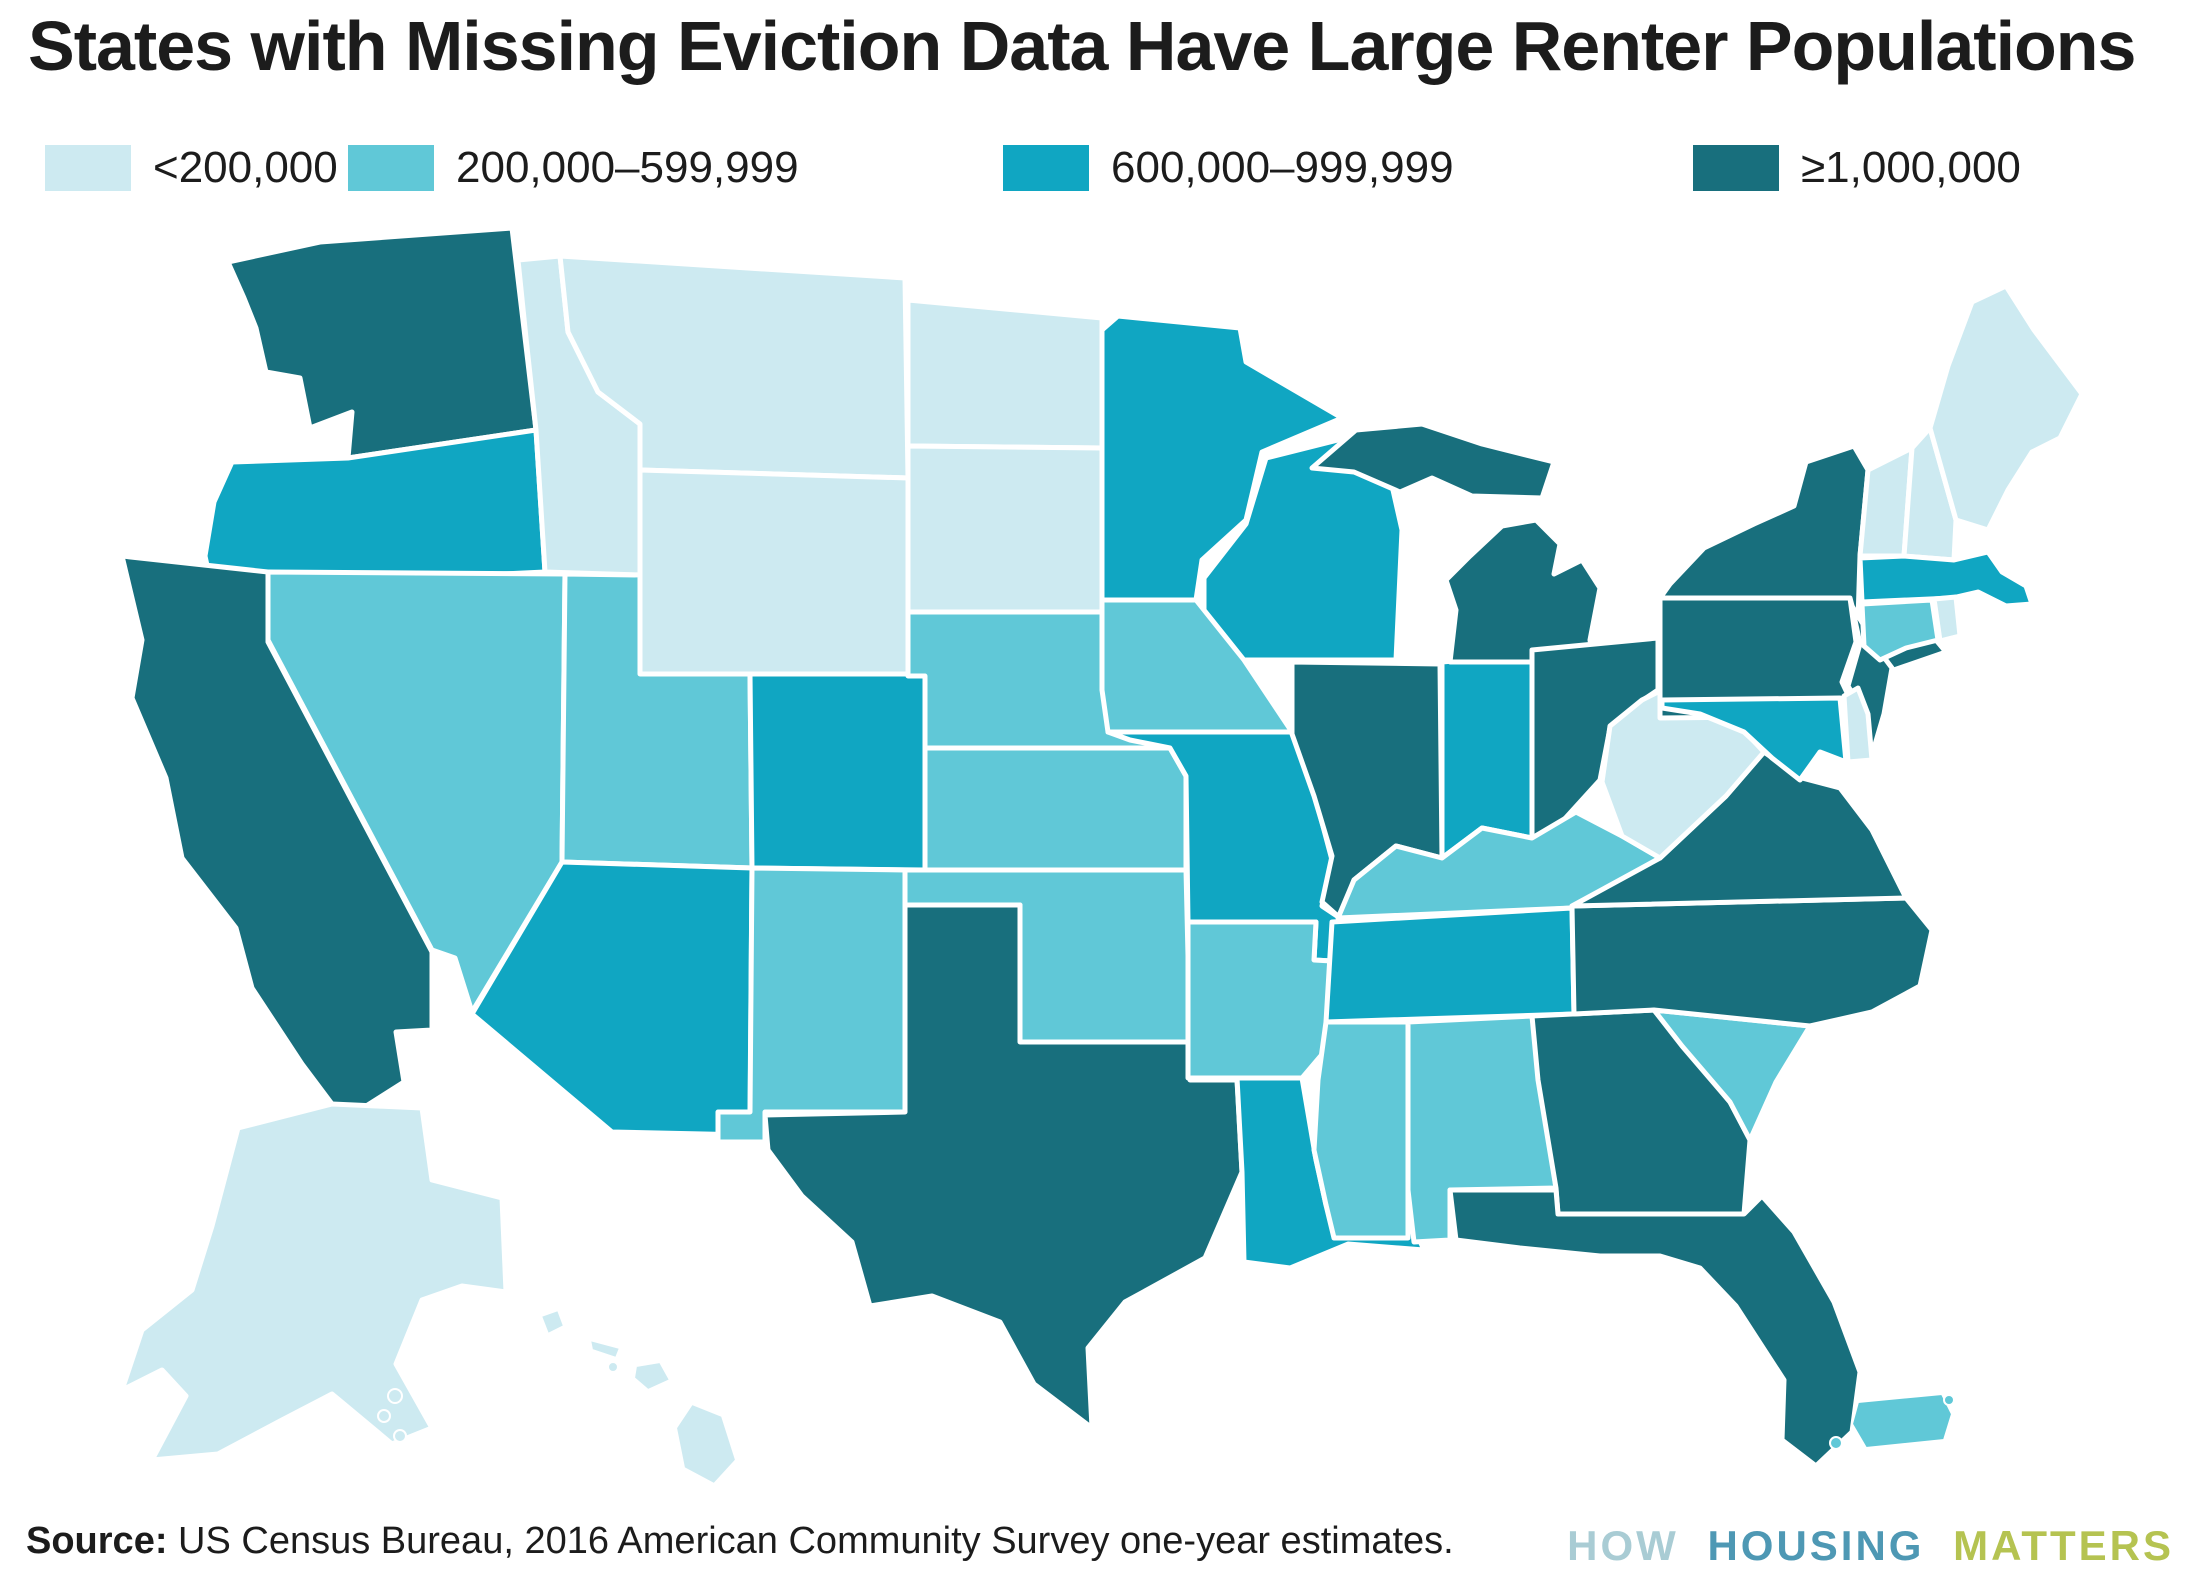 This screenshot has width=2200, height=1581. Describe the element at coordinates (1623, 1545) in the screenshot. I see `logo-word-how: HOW` at that location.